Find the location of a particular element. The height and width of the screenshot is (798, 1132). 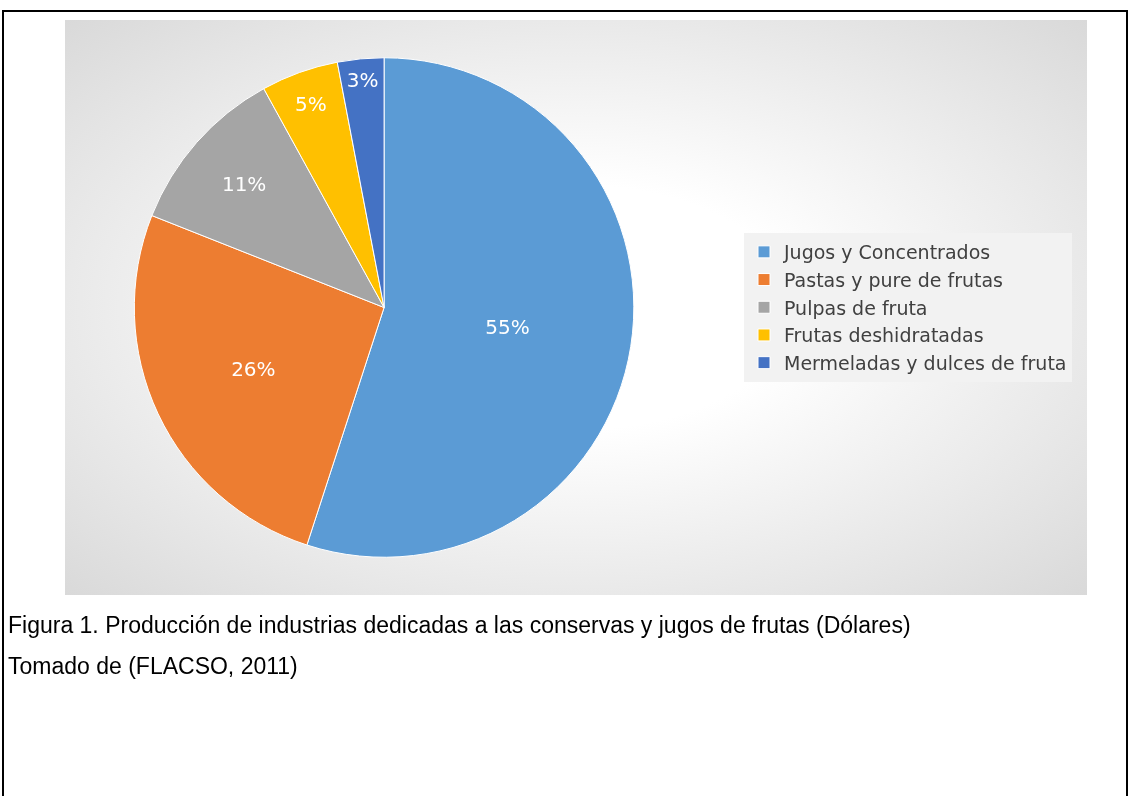

data-label: 5% is located at coordinates (311, 104).